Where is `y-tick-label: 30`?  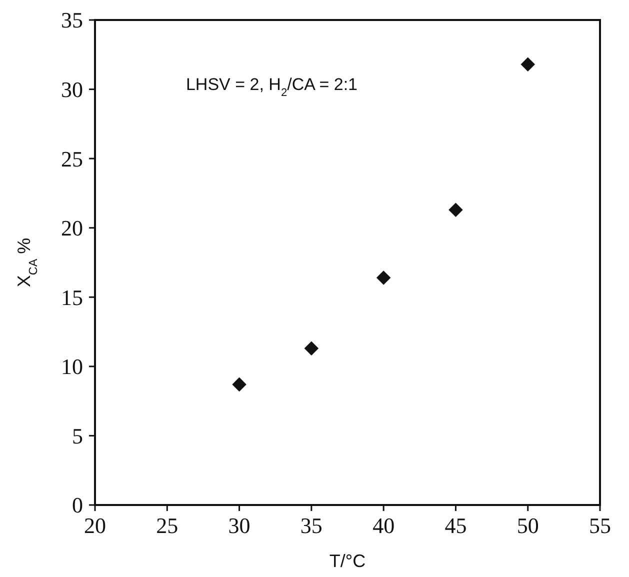 y-tick-label: 30 is located at coordinates (72, 89).